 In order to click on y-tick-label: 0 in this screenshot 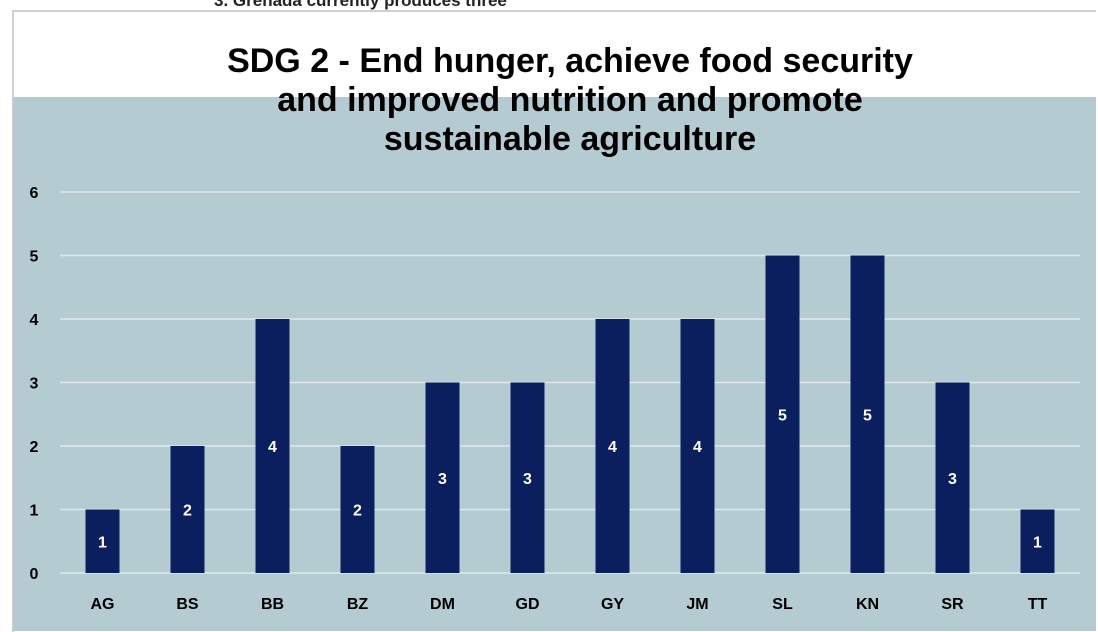, I will do `click(34, 574)`.